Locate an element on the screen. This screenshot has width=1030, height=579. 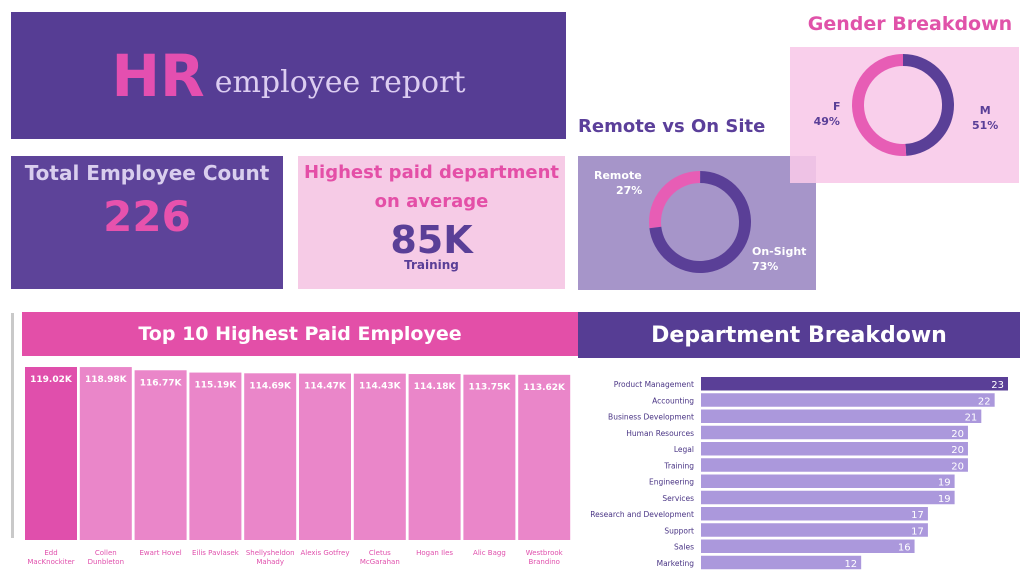
department-value-label: 16 is located at coordinates (904, 548).